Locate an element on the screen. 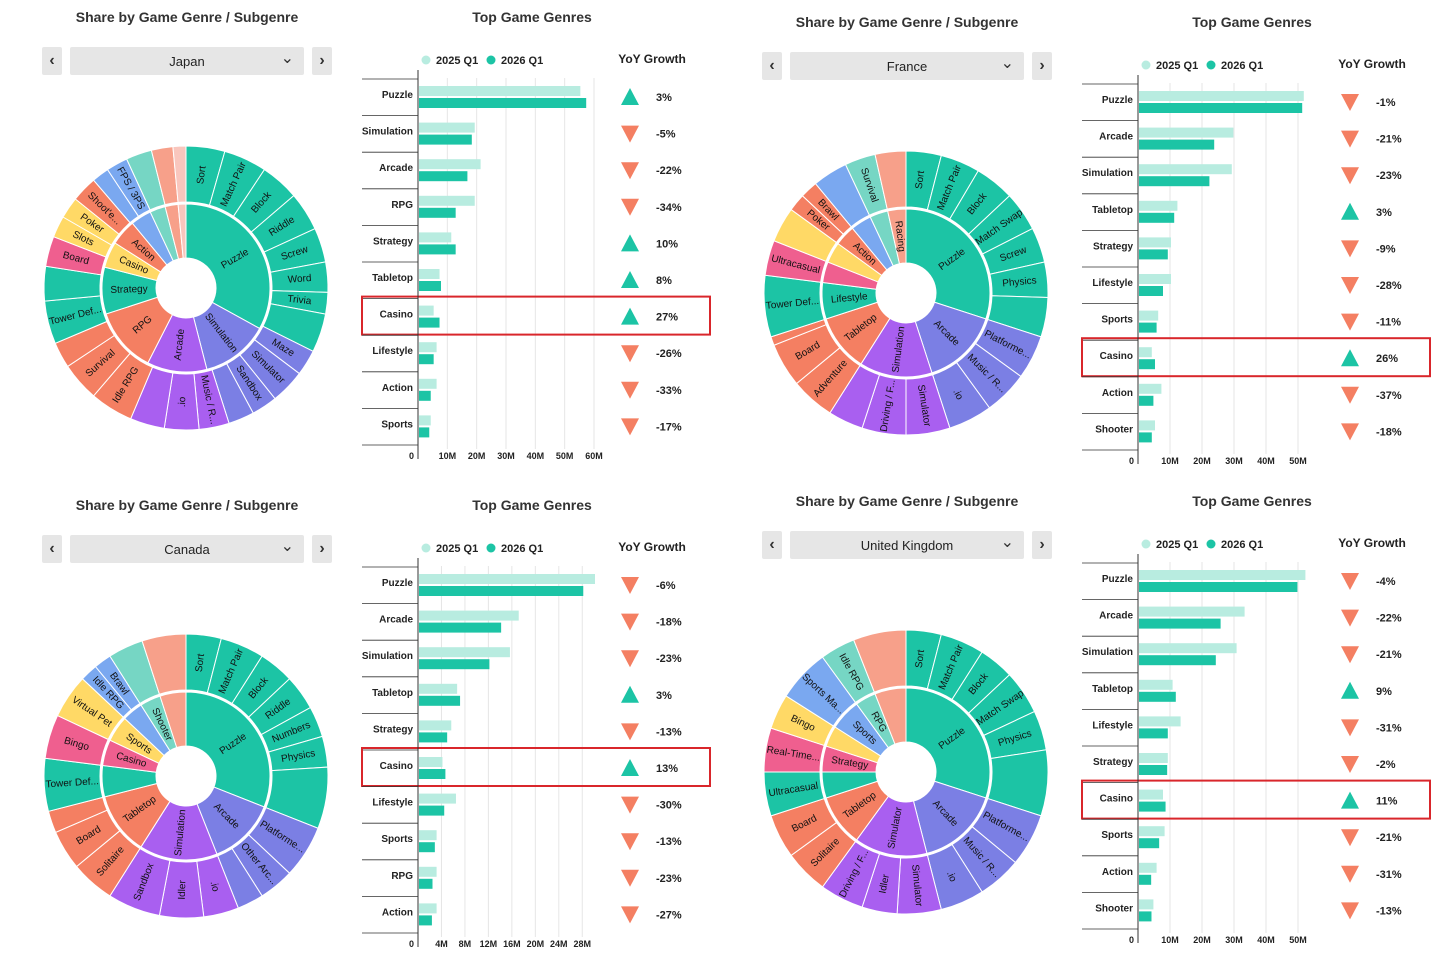 This screenshot has width=1431, height=968. region-dropdown: Japan ⌄ is located at coordinates (187, 61).